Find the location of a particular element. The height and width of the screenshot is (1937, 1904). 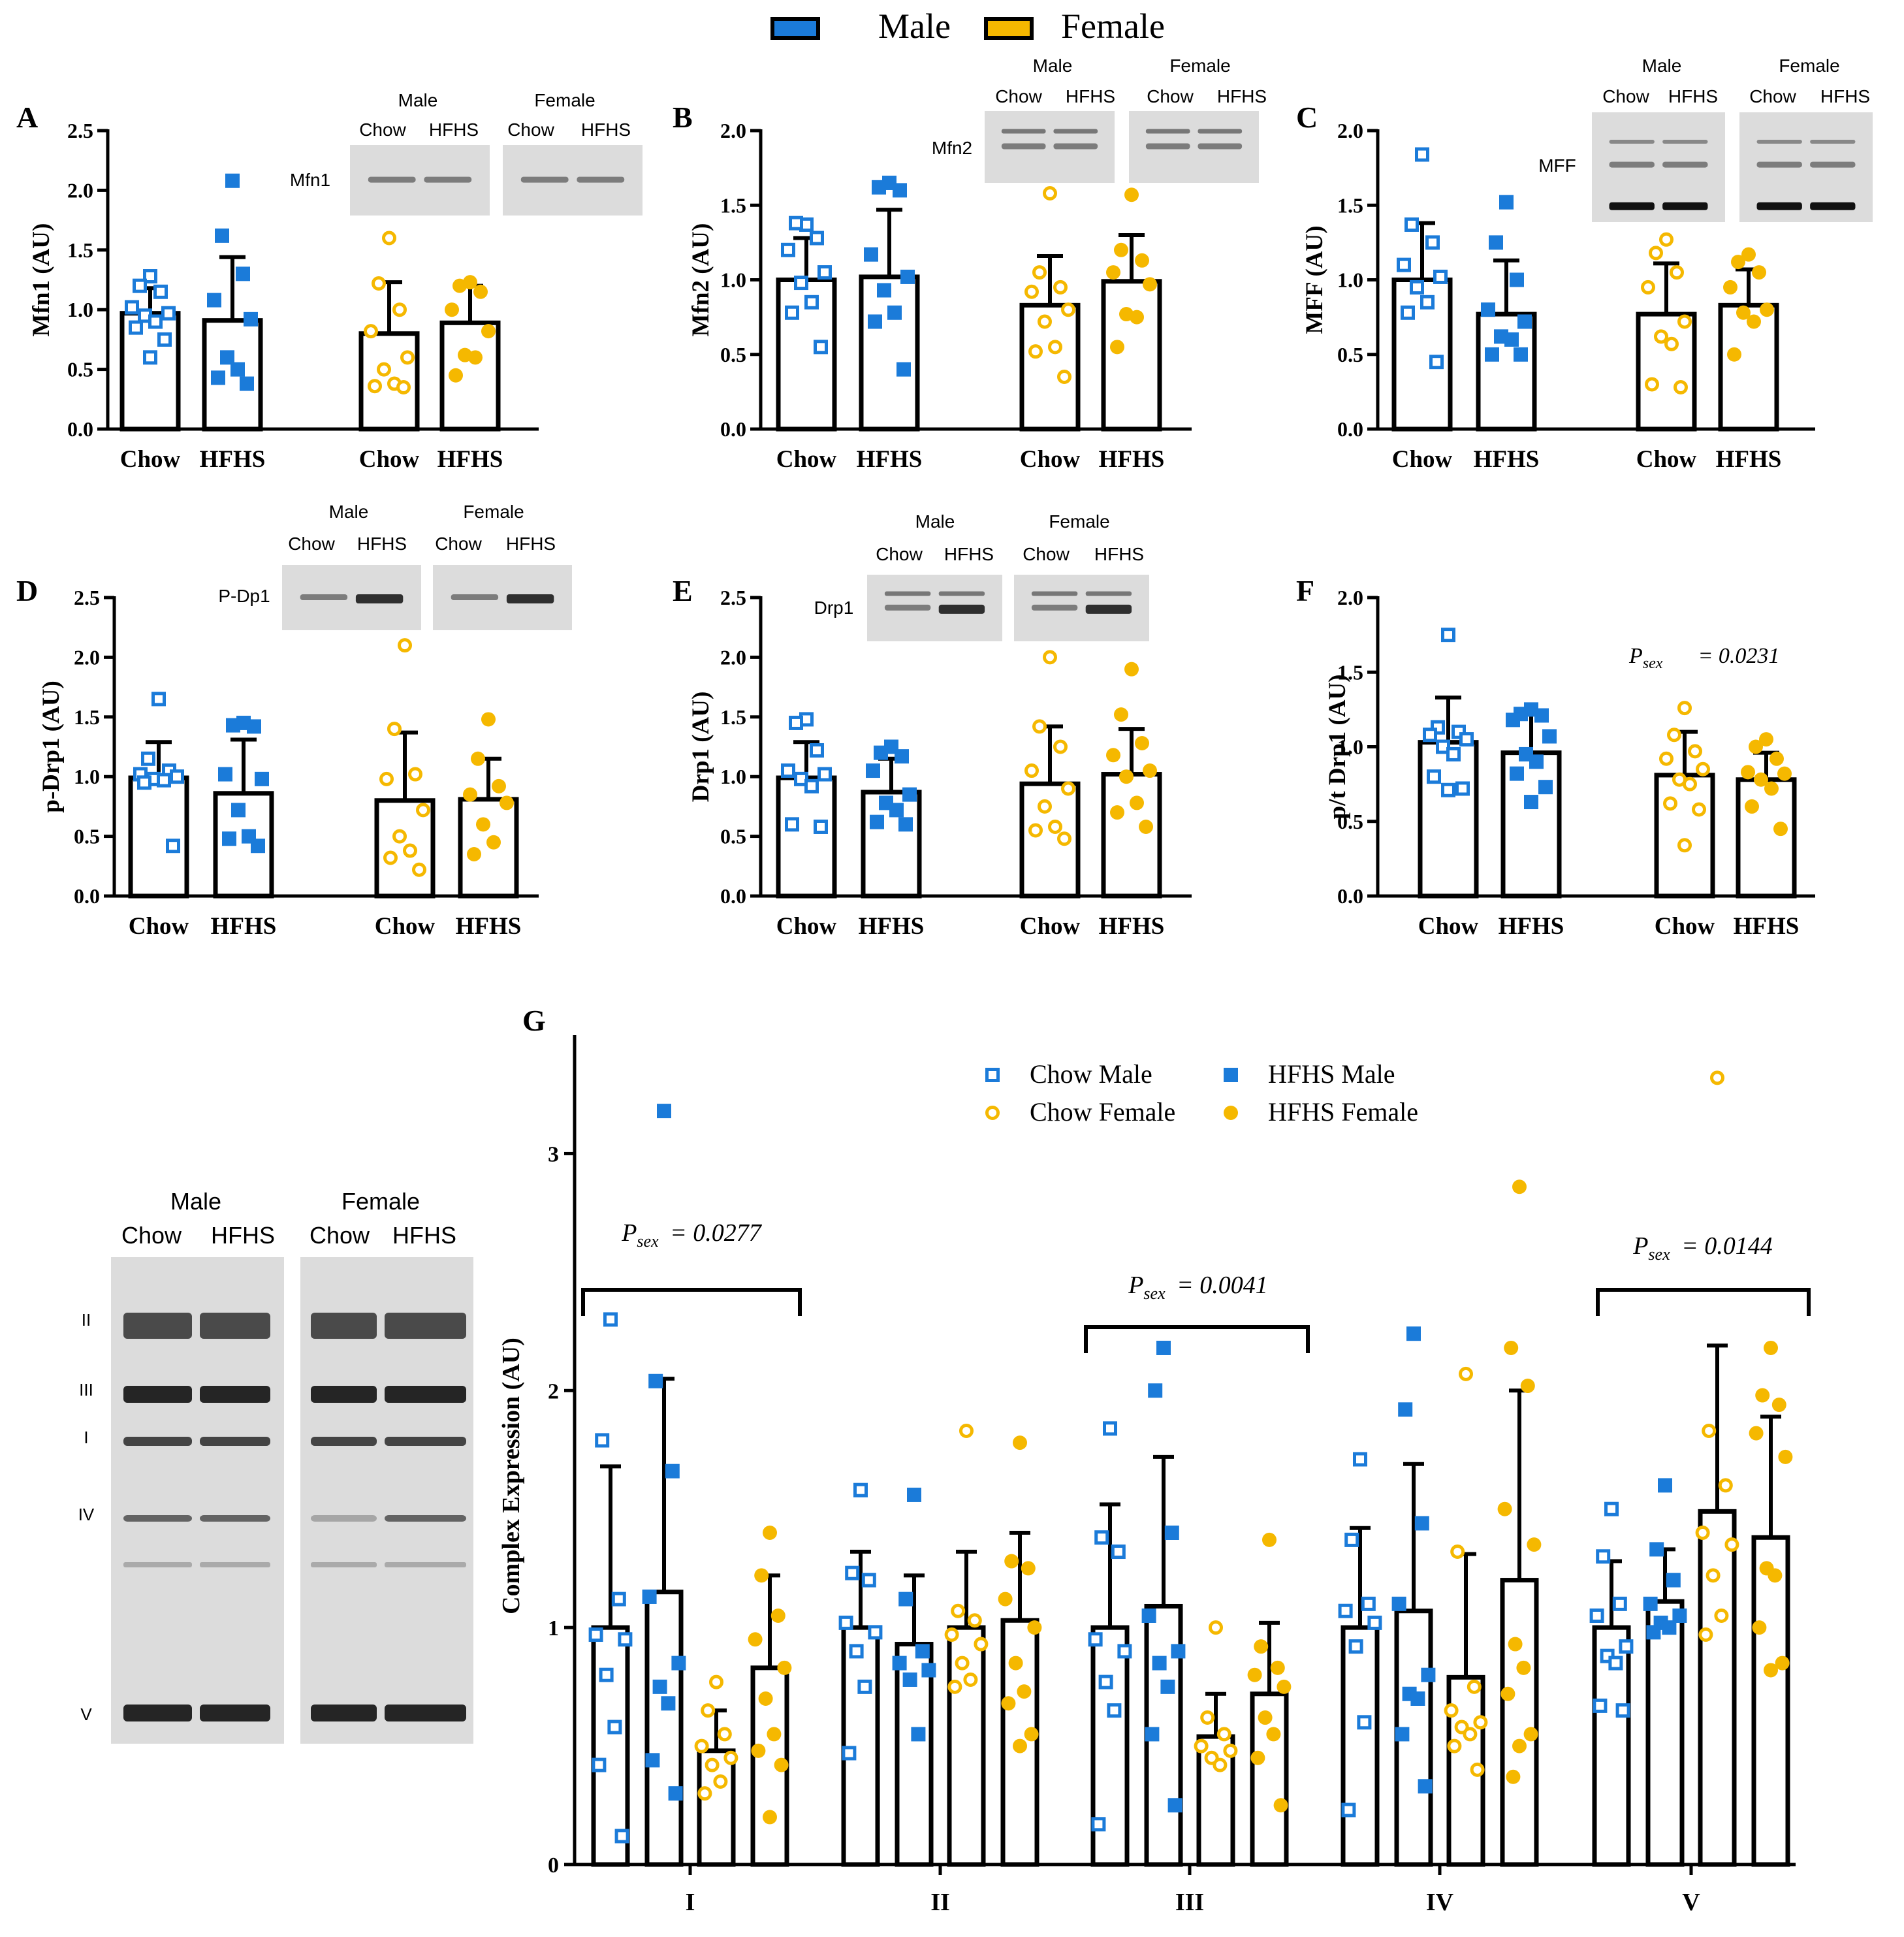

p-letter: P is located at coordinates (1640, 1246).